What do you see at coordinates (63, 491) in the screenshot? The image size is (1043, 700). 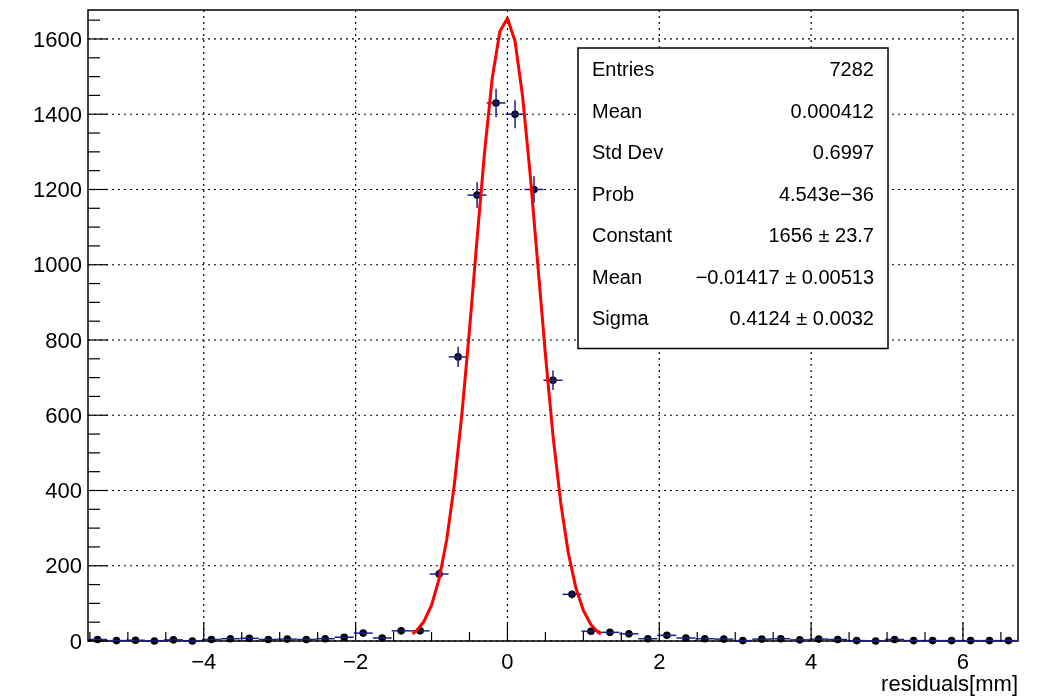 I see `y-tick-label: 400` at bounding box center [63, 491].